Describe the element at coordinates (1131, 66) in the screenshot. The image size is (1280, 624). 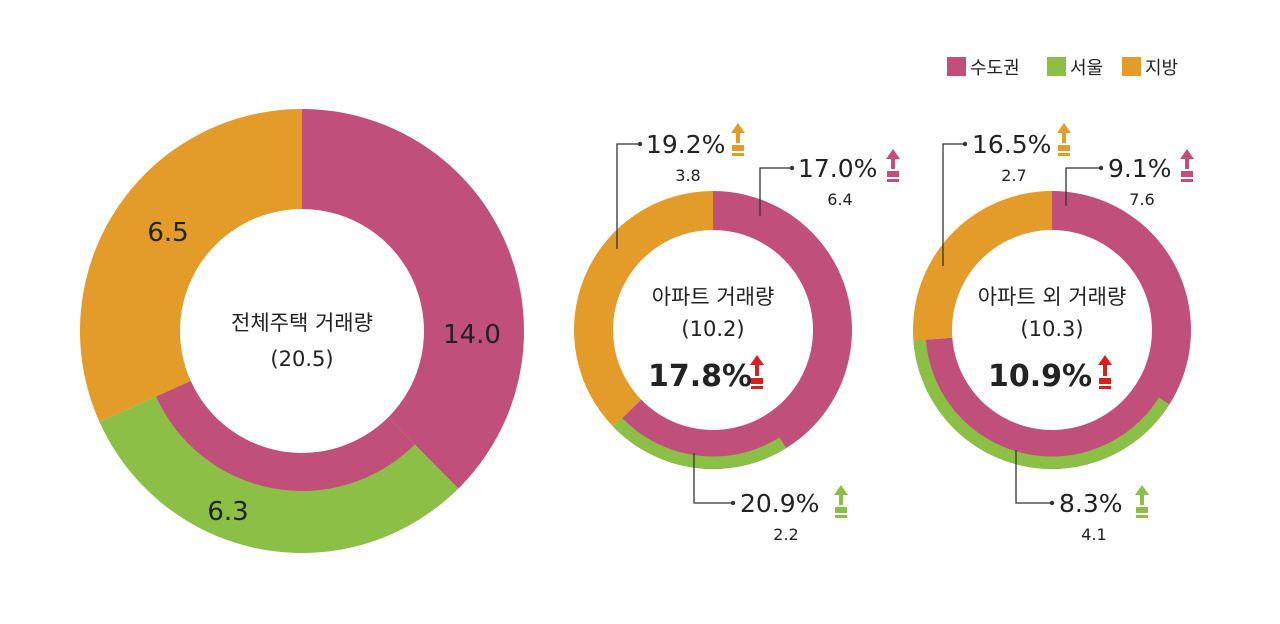
I see `legend-swatch-provinces` at that location.